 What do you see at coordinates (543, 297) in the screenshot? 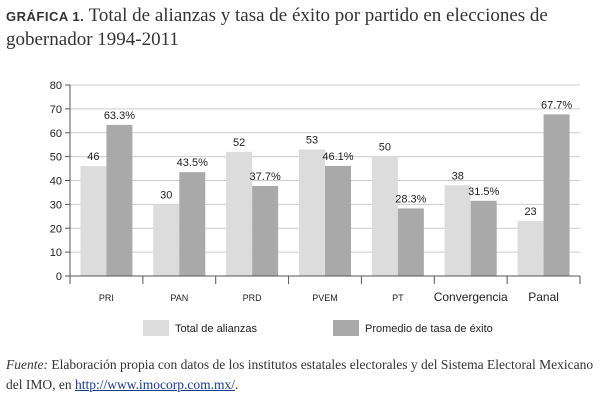
I see `x-category-label: Panal` at bounding box center [543, 297].